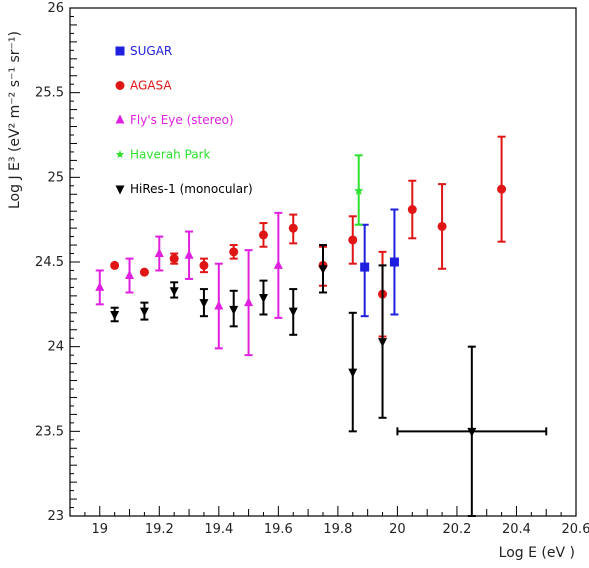 The image size is (589, 568). I want to click on legend-label: HiRes-1 (monocular), so click(191, 189).